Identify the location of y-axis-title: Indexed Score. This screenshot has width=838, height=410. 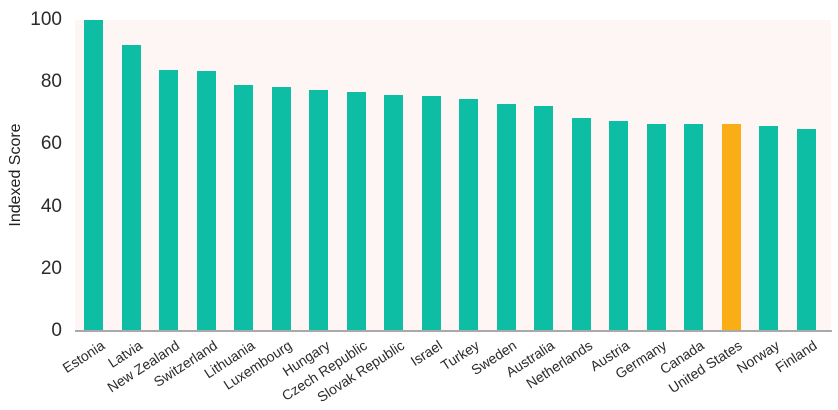
(15, 175).